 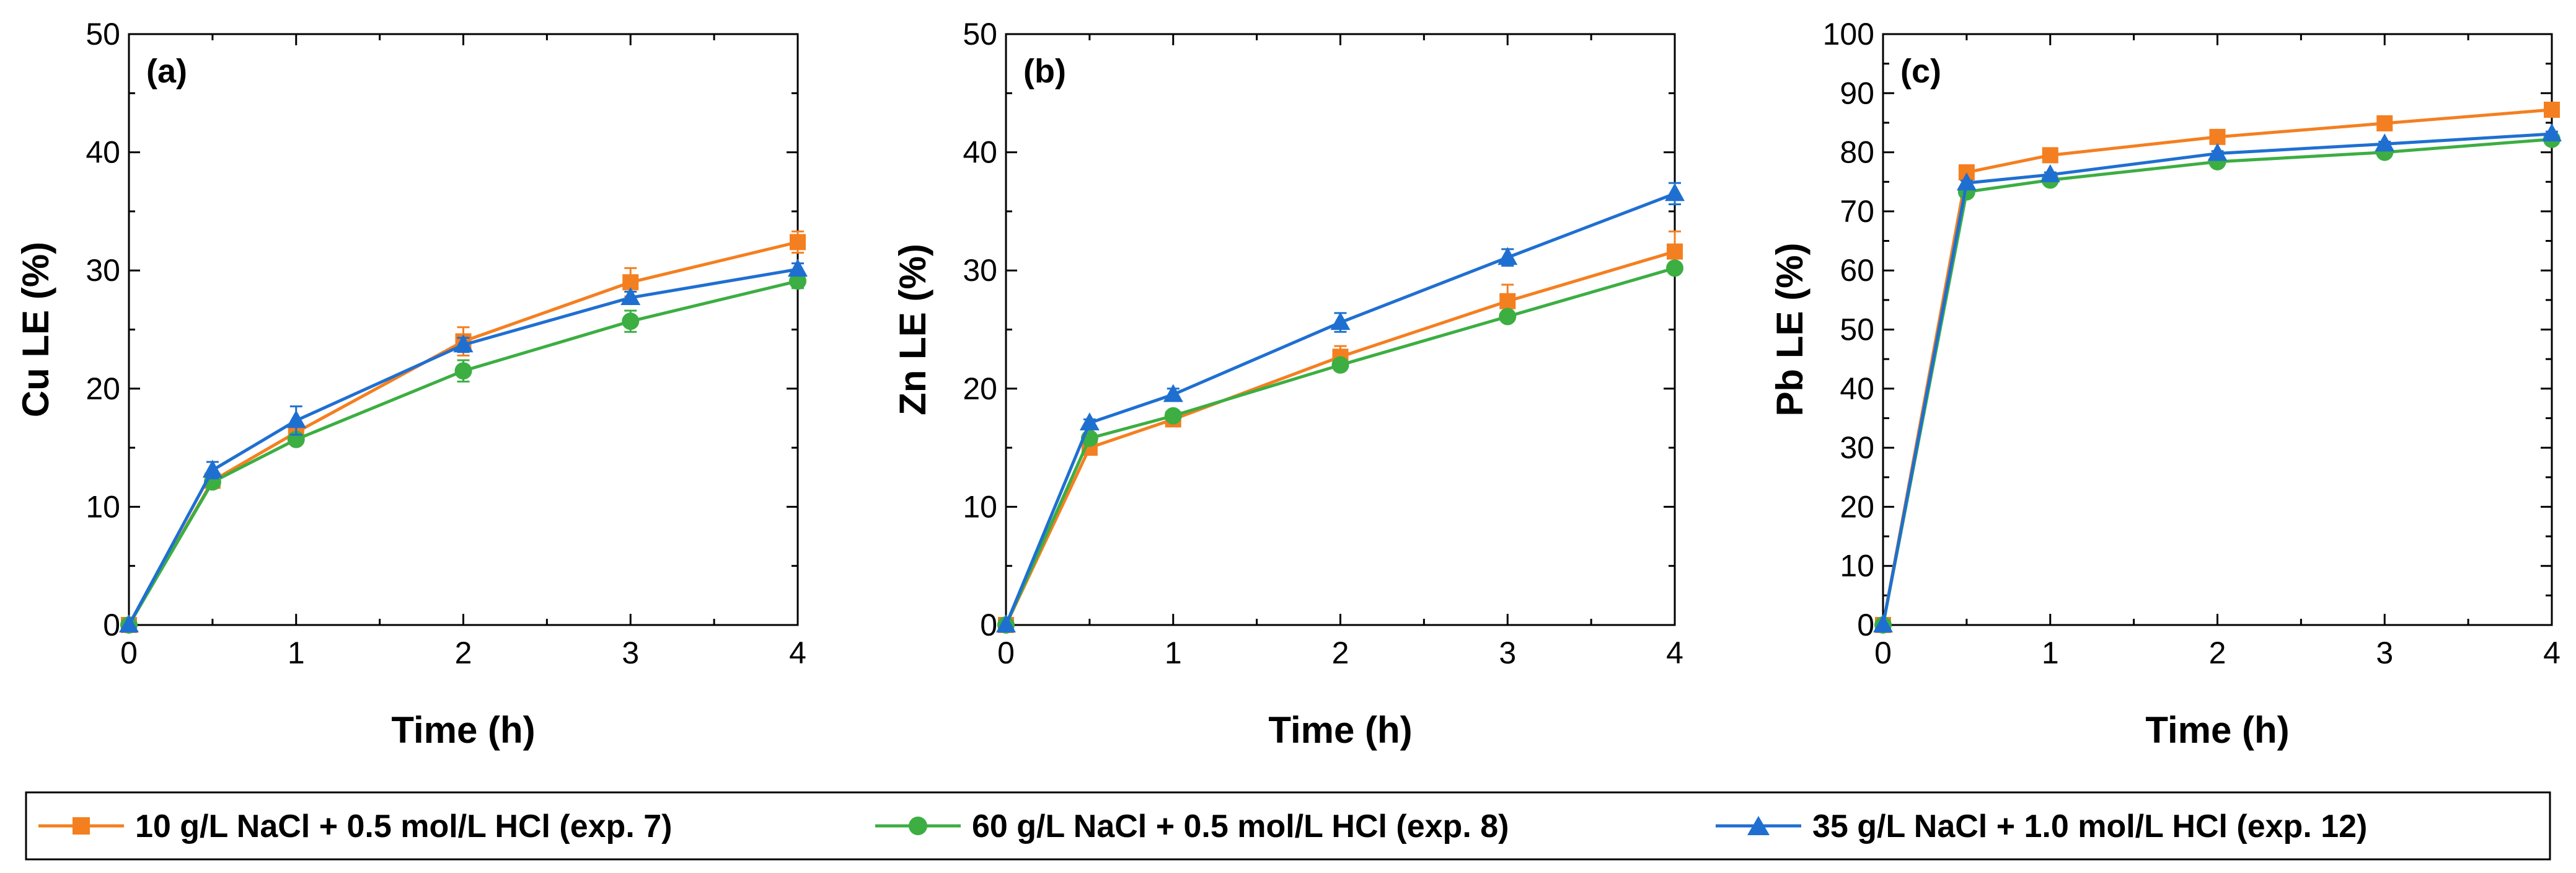 I want to click on legend-marker-triangle, so click(x=1758, y=825).